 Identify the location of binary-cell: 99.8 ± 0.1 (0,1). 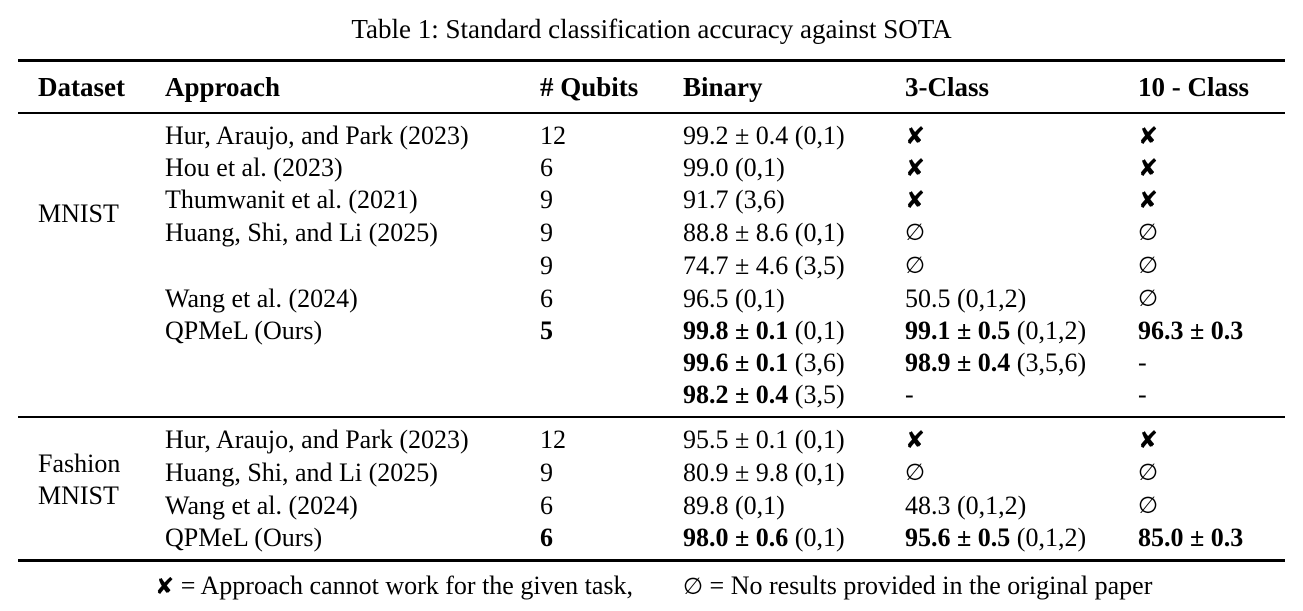
(794, 331).